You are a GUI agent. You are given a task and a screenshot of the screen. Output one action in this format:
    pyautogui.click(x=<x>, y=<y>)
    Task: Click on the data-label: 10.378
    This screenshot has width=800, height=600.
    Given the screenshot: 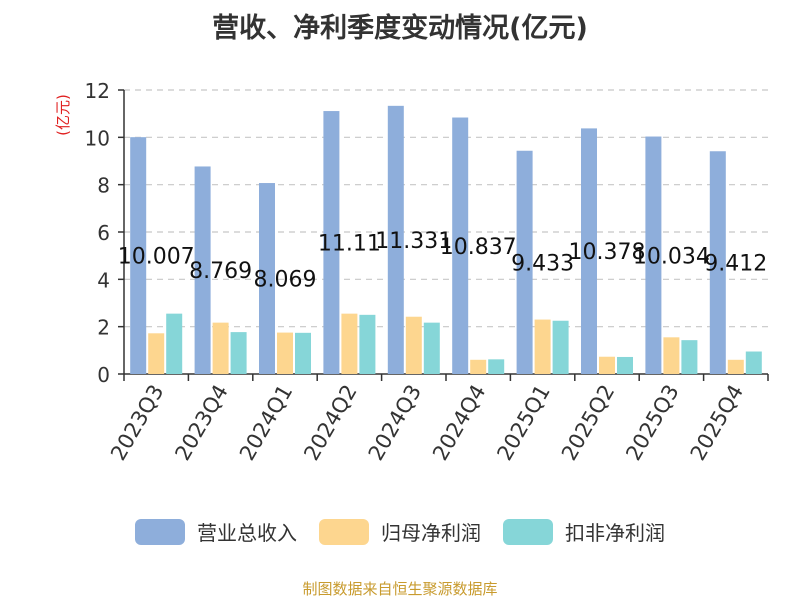 What is the action you would take?
    pyautogui.click(x=607, y=252)
    